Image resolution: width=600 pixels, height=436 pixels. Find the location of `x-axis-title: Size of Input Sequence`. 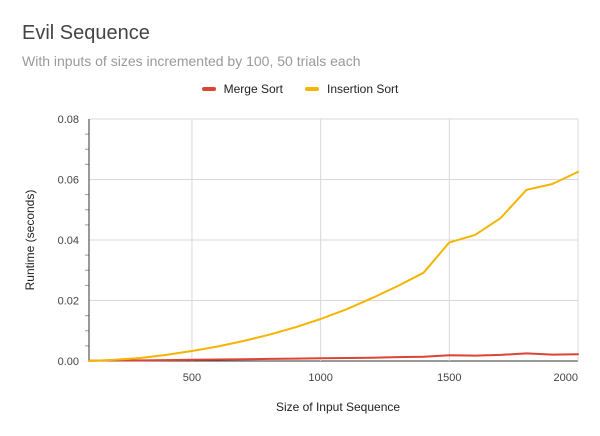

x-axis-title: Size of Input Sequence is located at coordinates (338, 407).